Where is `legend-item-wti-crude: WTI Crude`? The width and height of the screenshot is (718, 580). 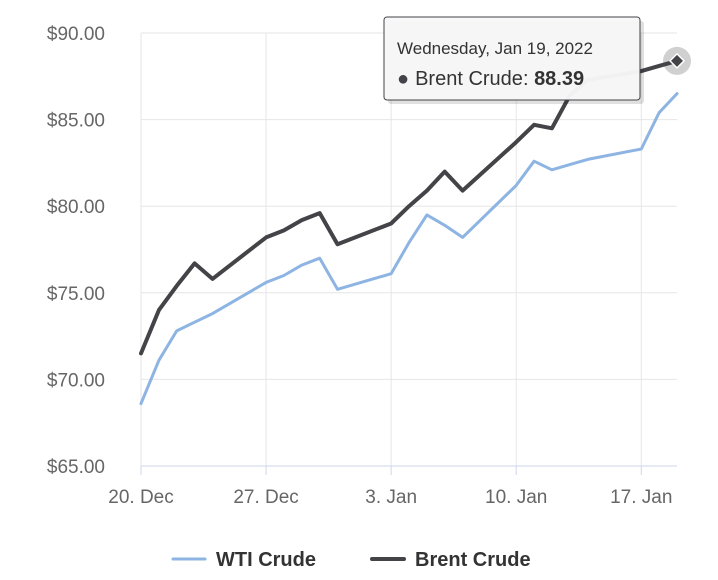
legend-item-wti-crude: WTI Crude is located at coordinates (243, 560).